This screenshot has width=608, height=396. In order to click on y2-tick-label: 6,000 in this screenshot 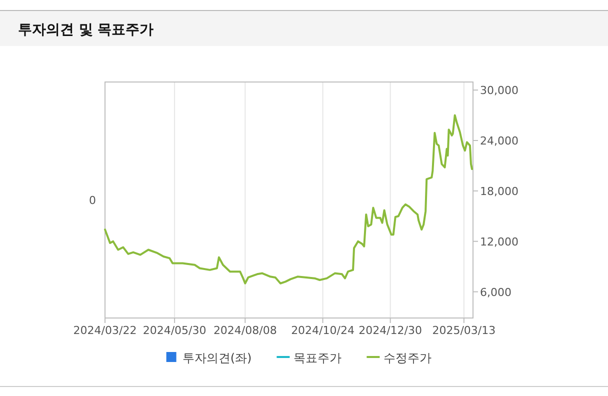, I will do `click(496, 292)`.